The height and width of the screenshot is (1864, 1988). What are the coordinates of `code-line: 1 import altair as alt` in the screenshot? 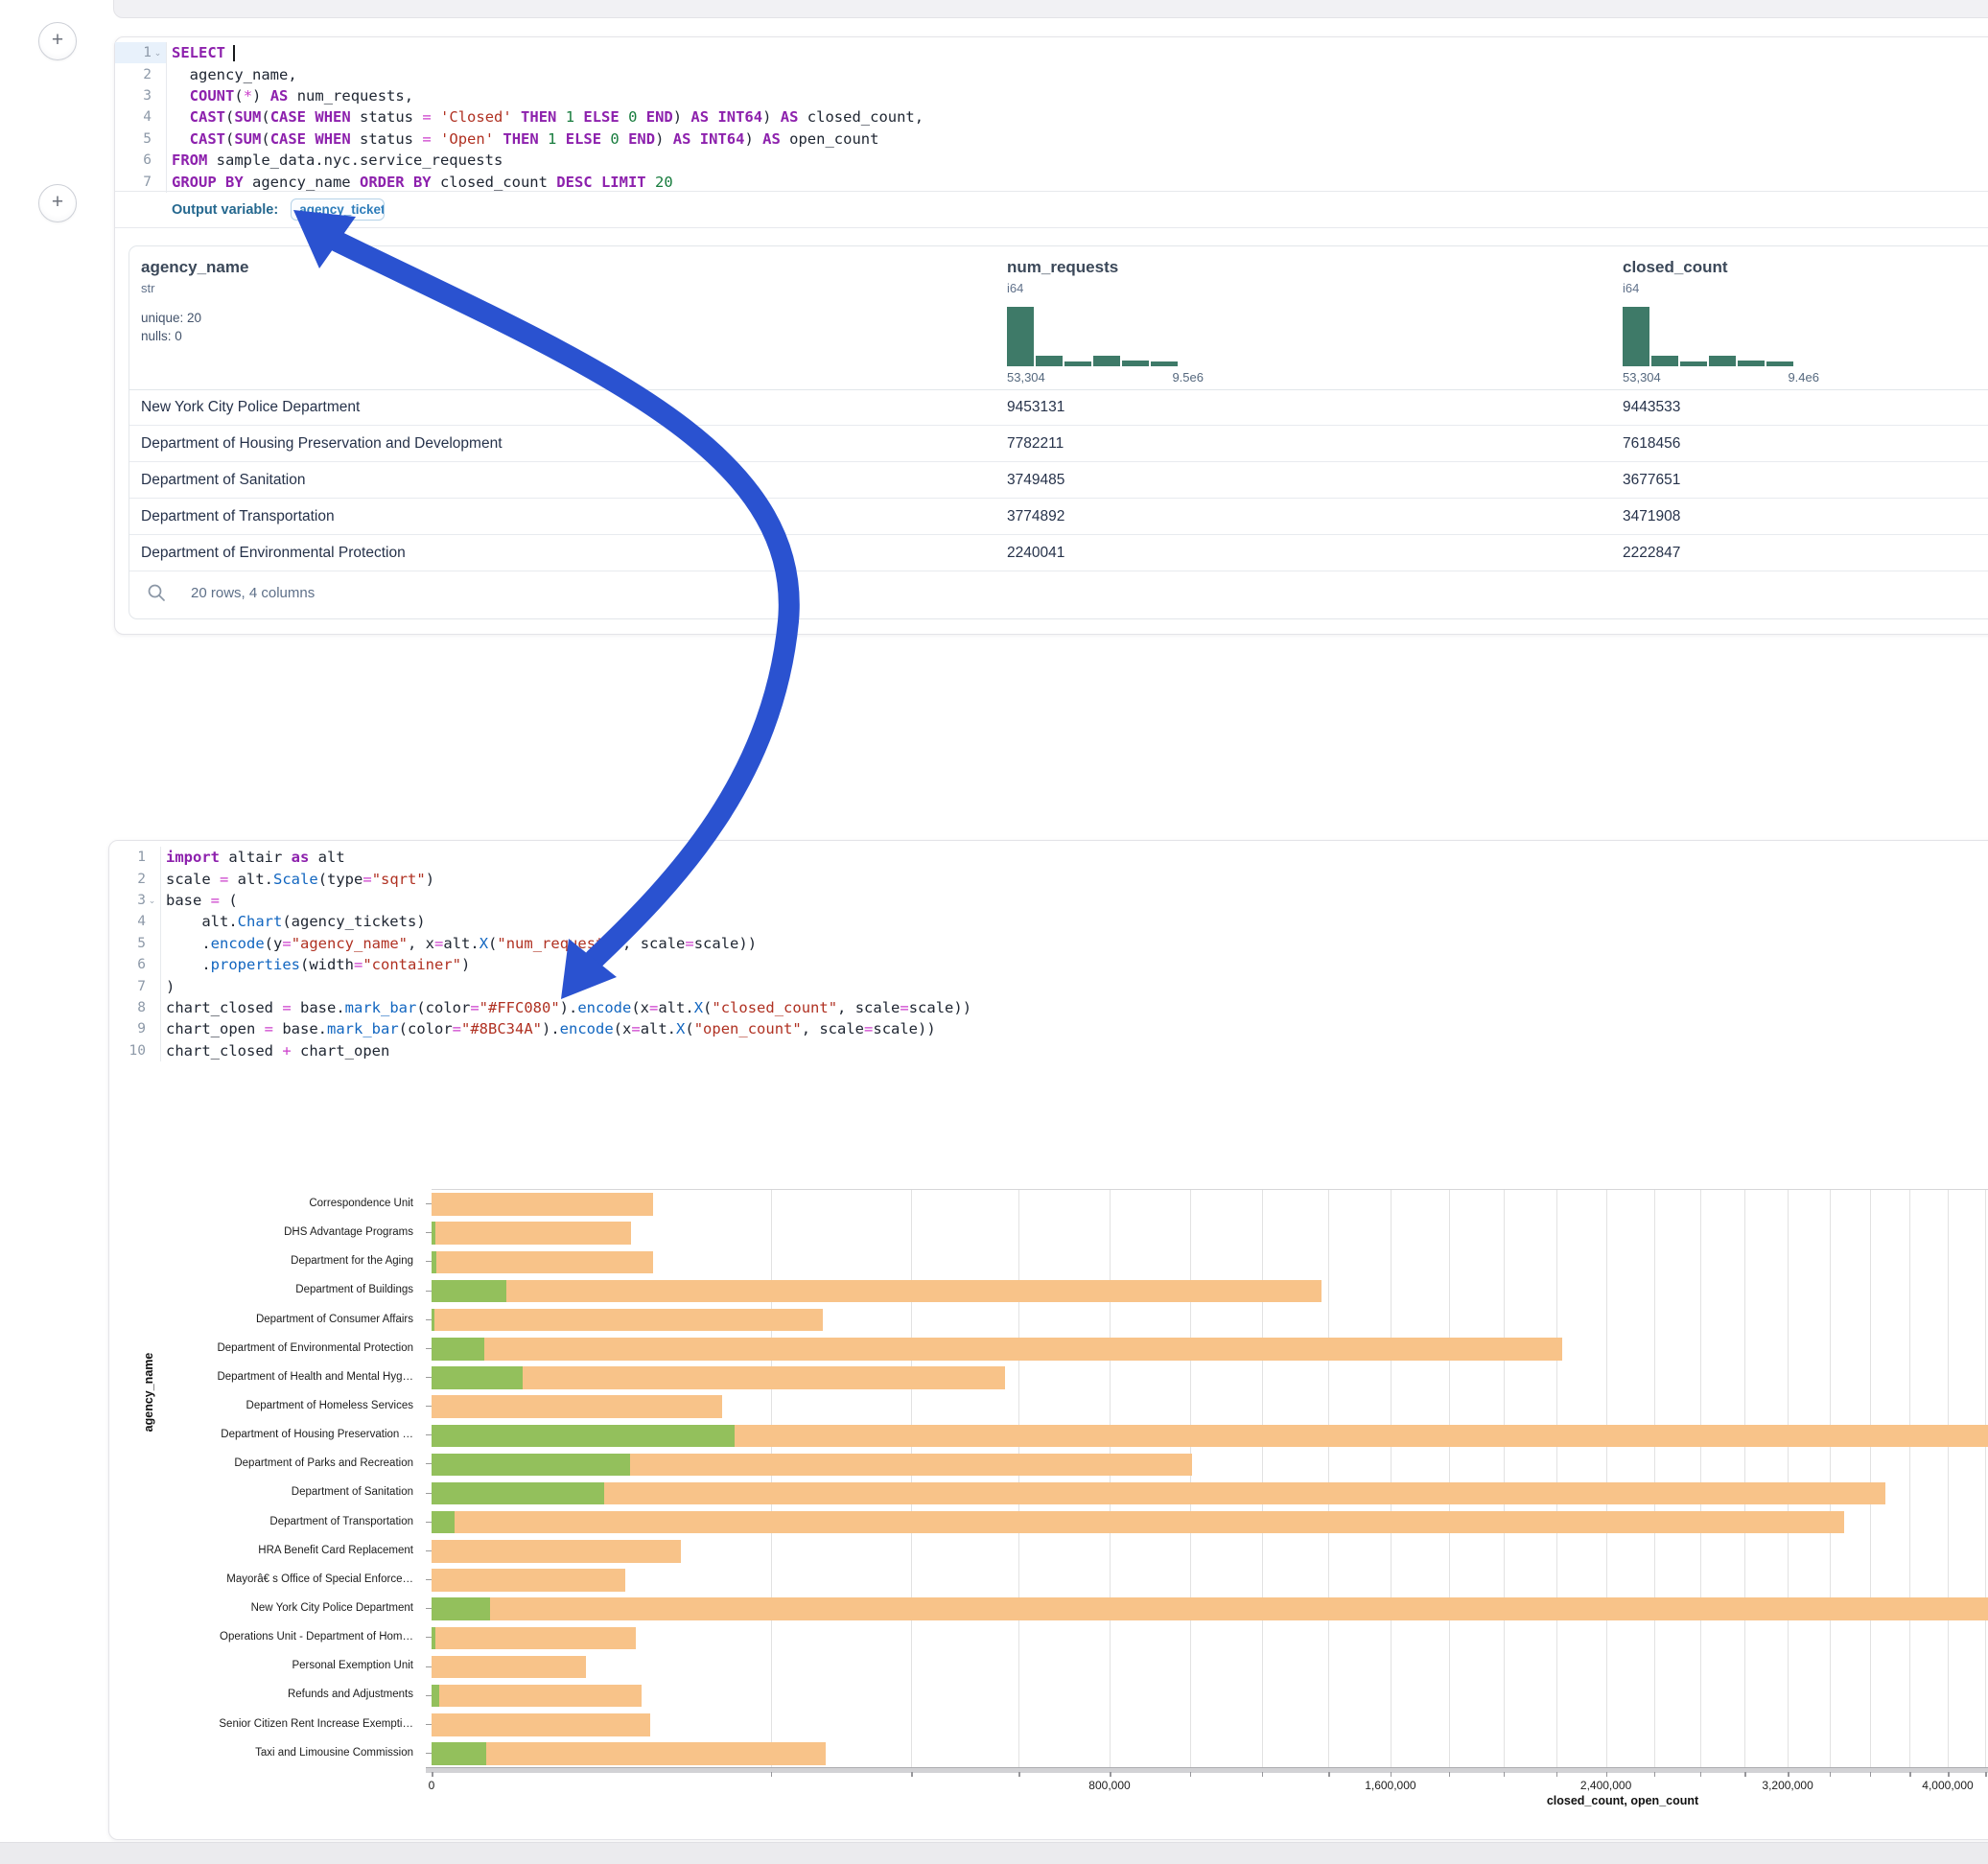 It's located at (1048, 858).